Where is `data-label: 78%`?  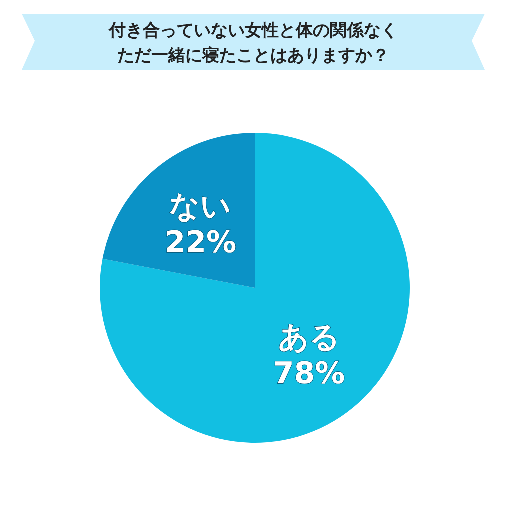 data-label: 78% is located at coordinates (309, 374).